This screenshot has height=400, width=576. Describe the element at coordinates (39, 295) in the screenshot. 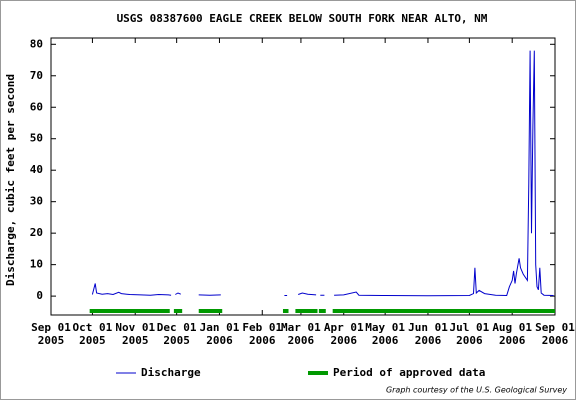

I see `y-tick-label: 0` at that location.